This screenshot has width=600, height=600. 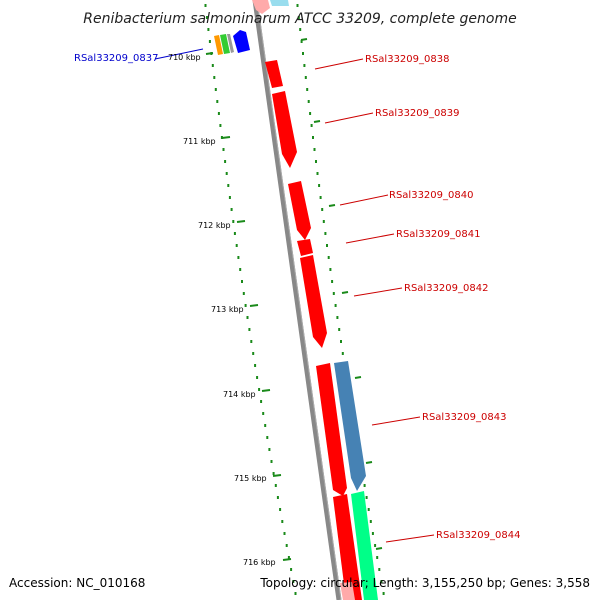 What do you see at coordinates (446, 288) in the screenshot?
I see `gene-label-0842: RSal33209_0842` at bounding box center [446, 288].